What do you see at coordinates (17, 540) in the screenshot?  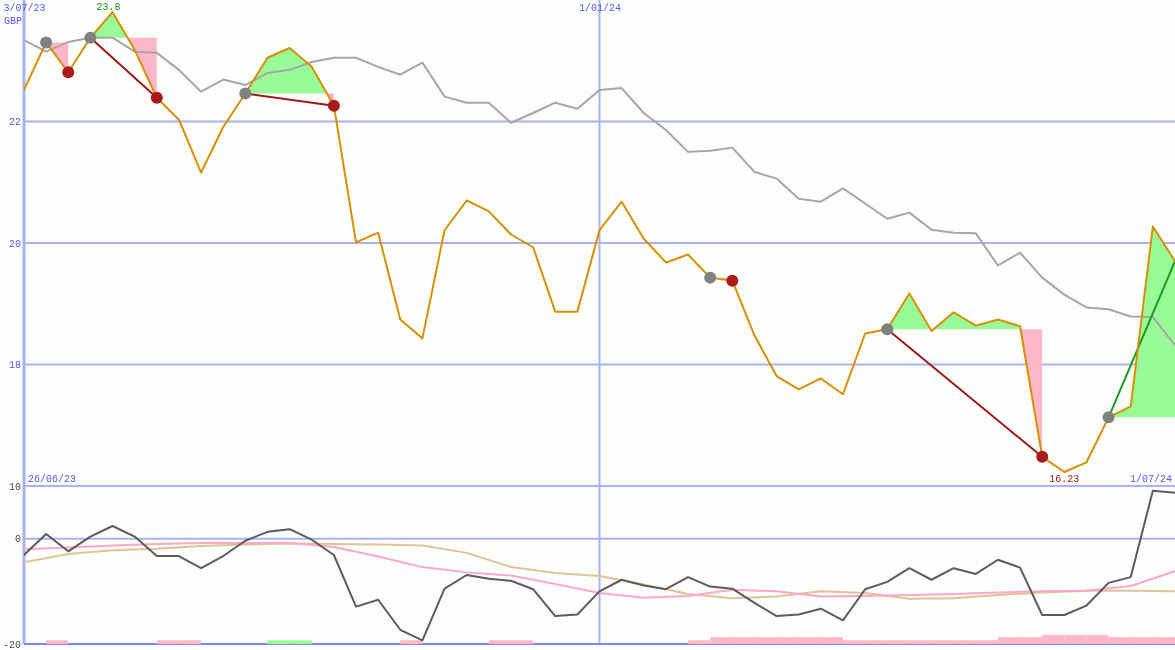 I see `y-tick-label: 0` at bounding box center [17, 540].